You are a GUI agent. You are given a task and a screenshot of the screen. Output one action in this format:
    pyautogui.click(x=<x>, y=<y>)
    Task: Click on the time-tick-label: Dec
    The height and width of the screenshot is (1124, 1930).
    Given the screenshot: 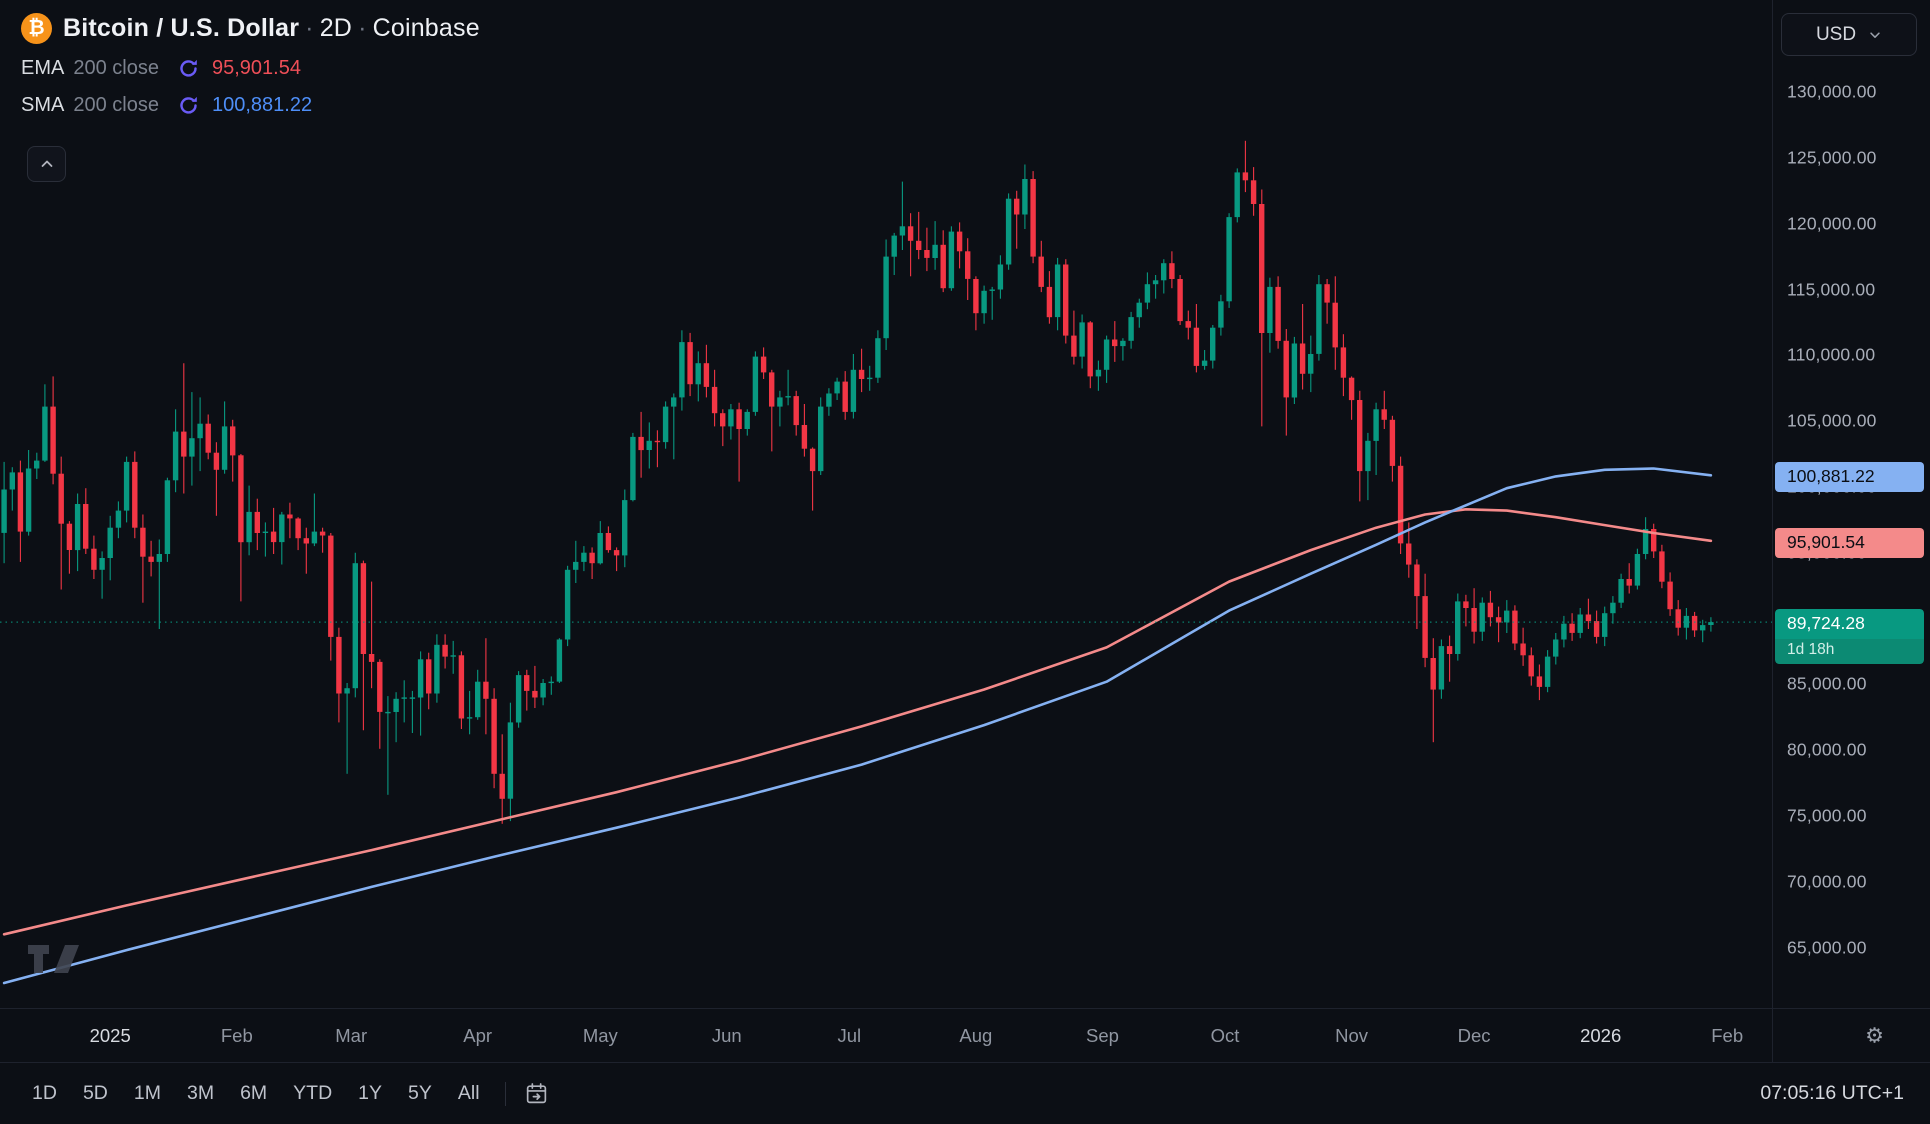 What is the action you would take?
    pyautogui.click(x=1474, y=1035)
    